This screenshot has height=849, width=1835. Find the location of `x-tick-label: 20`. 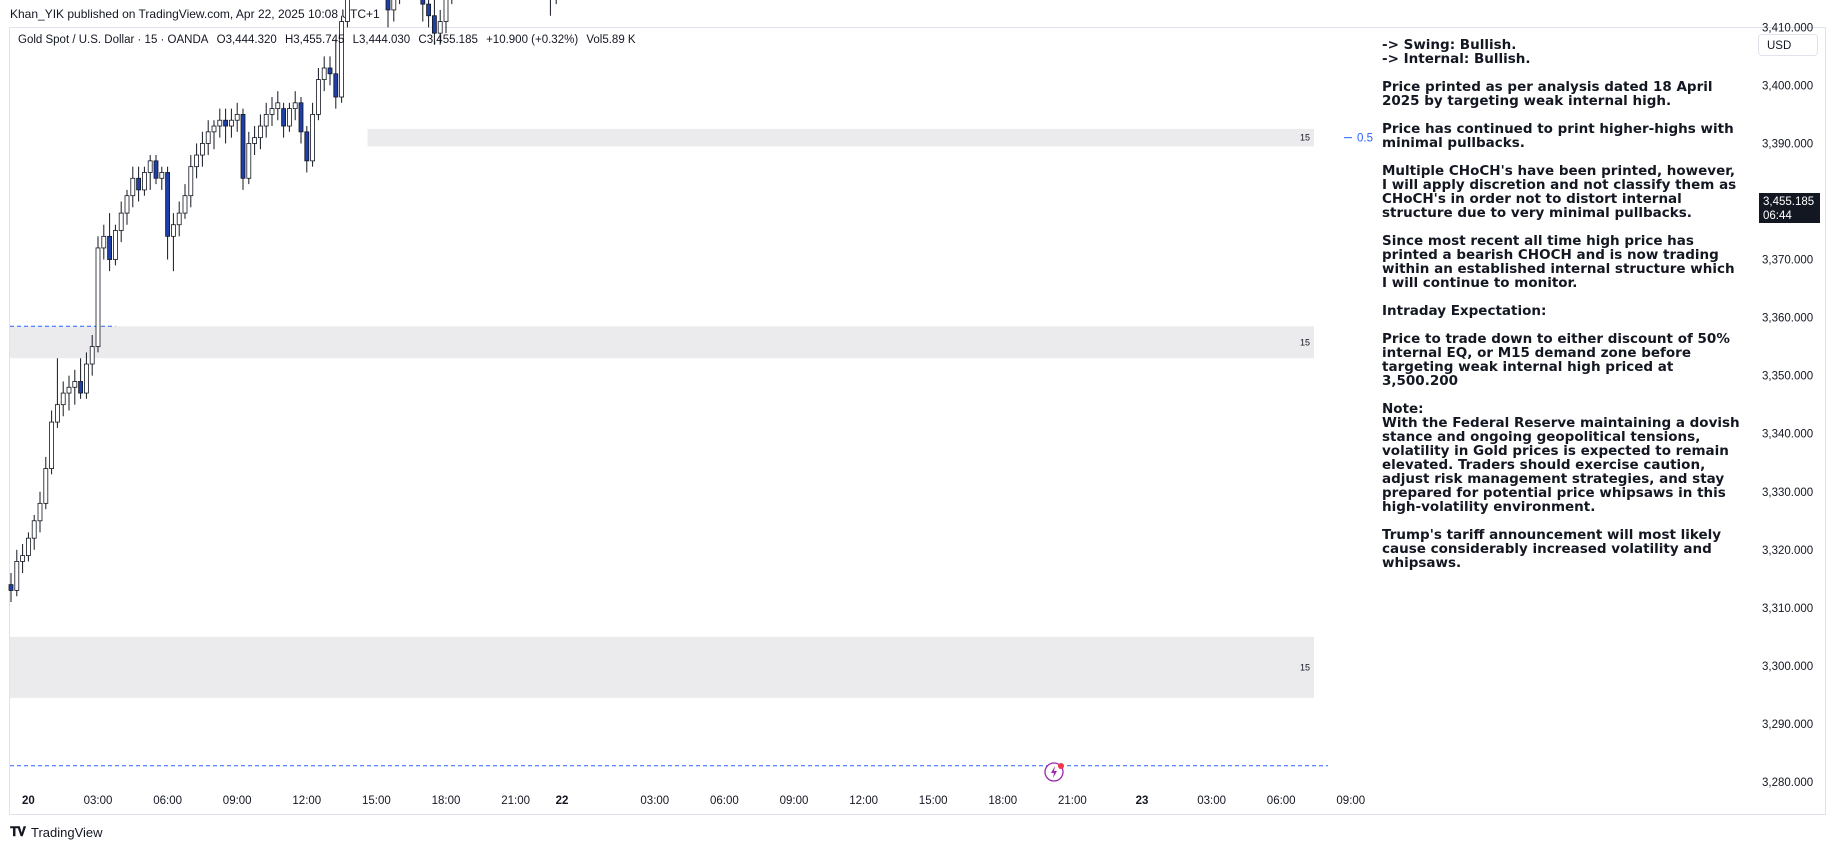

x-tick-label: 20 is located at coordinates (28, 801).